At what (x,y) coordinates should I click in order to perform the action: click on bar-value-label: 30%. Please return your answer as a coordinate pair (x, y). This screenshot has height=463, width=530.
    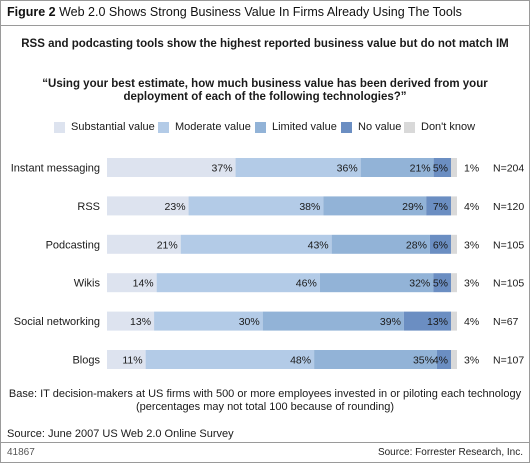
    Looking at the image, I should click on (249, 322).